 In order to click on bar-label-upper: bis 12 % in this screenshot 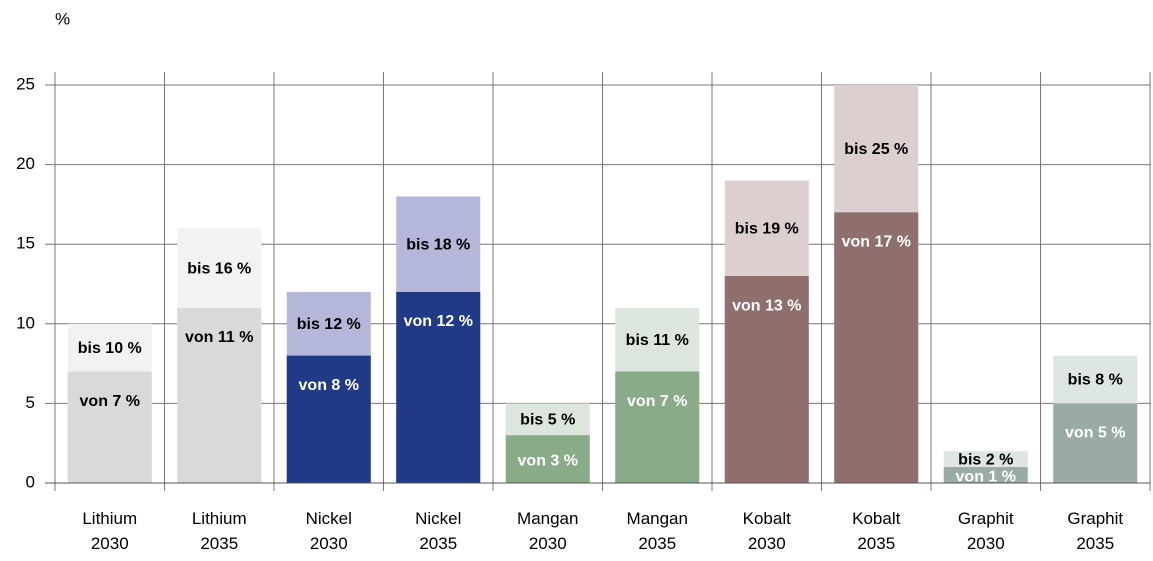, I will do `click(329, 324)`.